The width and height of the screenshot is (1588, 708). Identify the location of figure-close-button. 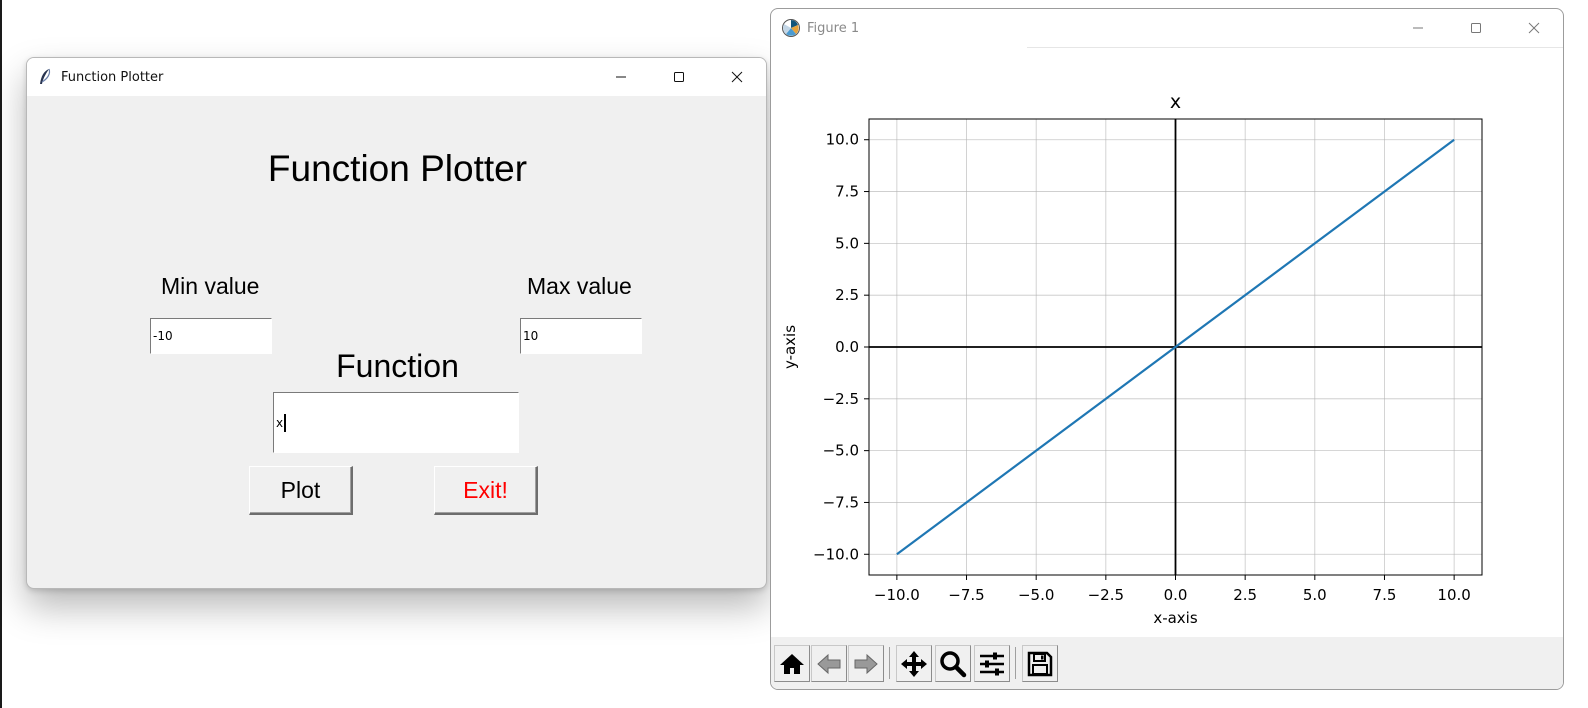
(1534, 28).